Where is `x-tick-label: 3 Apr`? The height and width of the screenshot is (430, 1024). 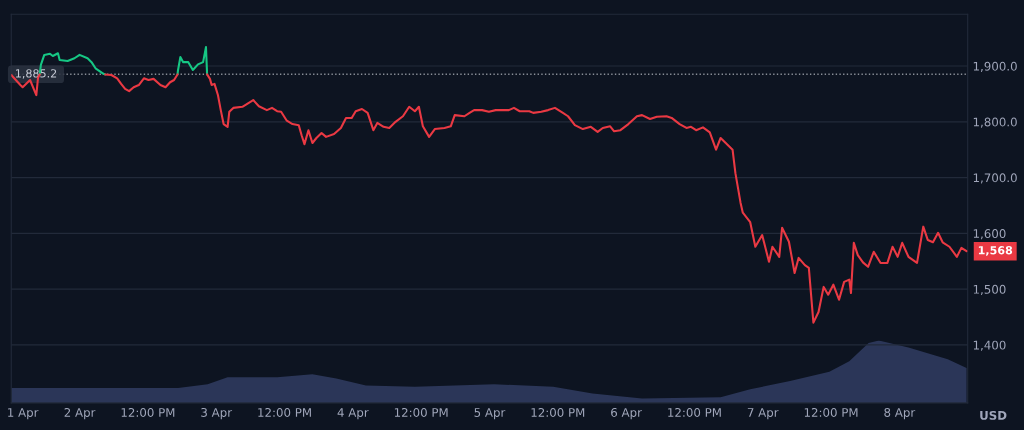
x-tick-label: 3 Apr is located at coordinates (217, 413).